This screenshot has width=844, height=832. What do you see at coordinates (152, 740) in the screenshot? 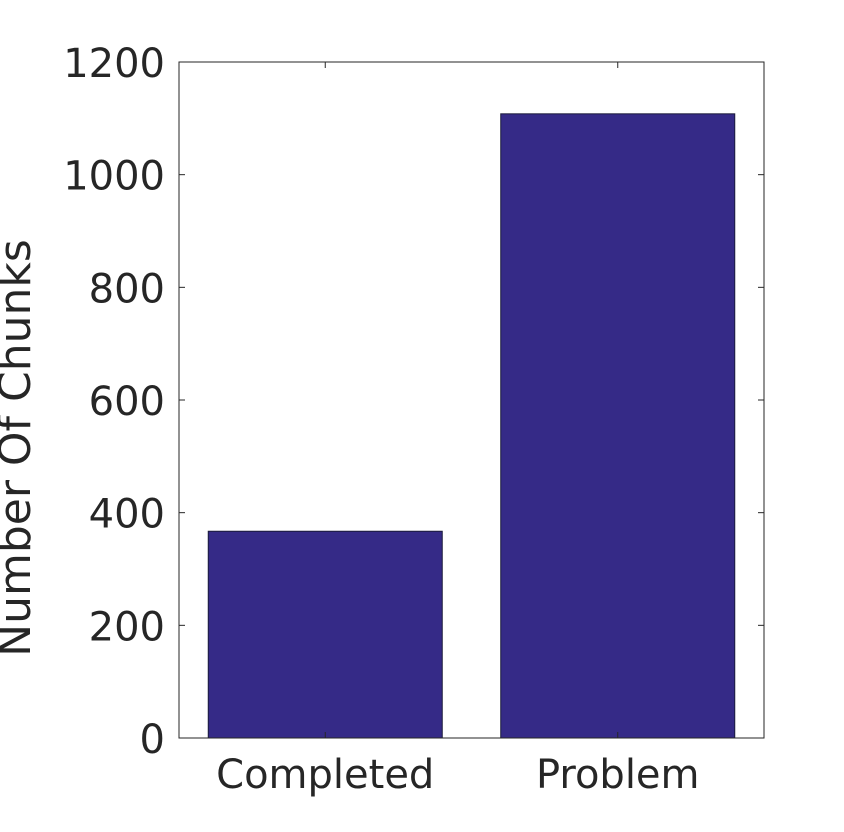
I see `y-tick-label: 0` at bounding box center [152, 740].